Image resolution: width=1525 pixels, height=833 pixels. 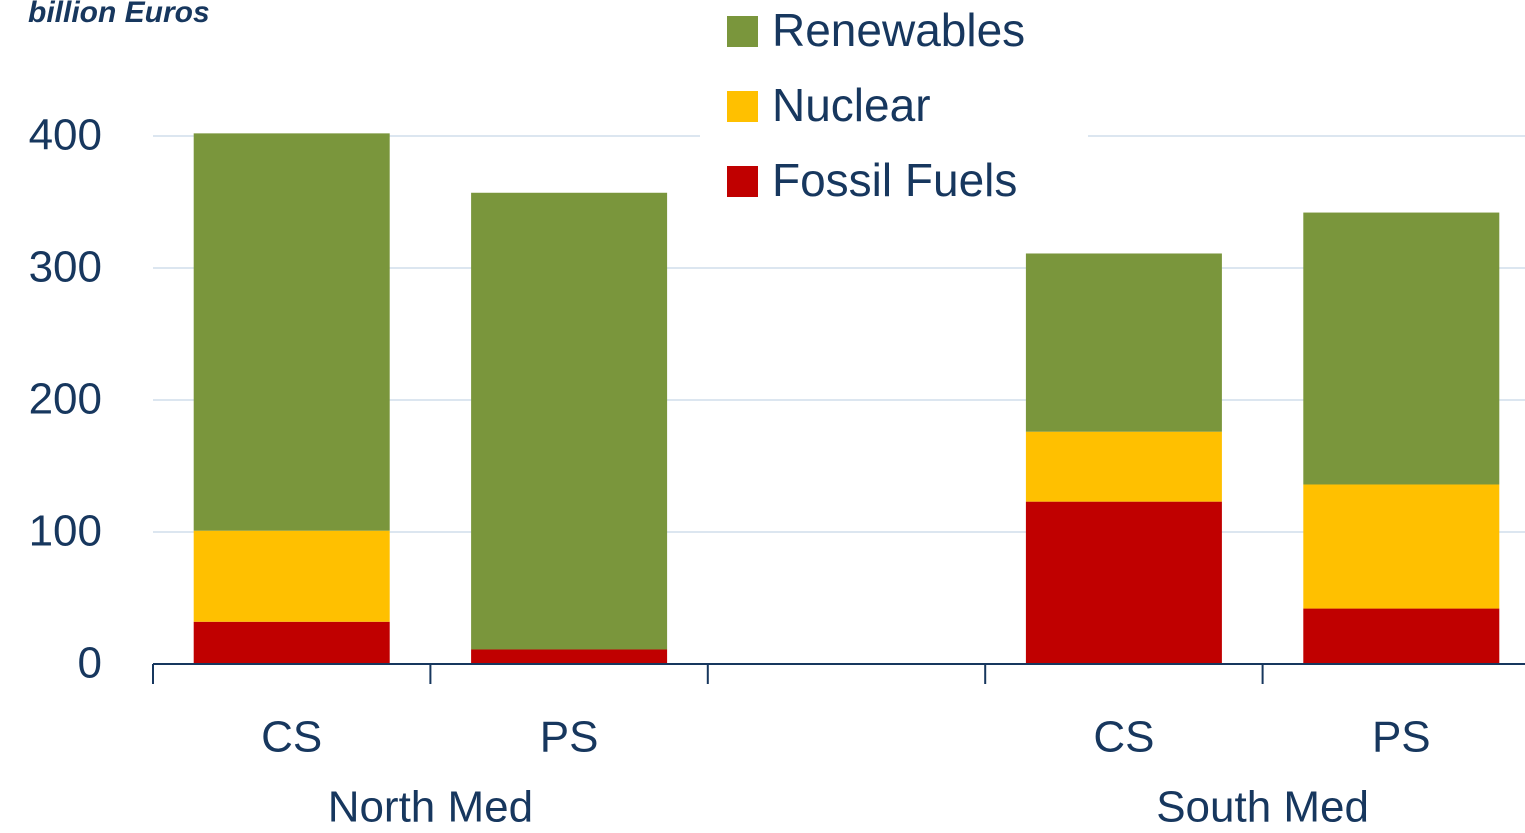 I want to click on chart-title: billion Euros, so click(x=119, y=14).